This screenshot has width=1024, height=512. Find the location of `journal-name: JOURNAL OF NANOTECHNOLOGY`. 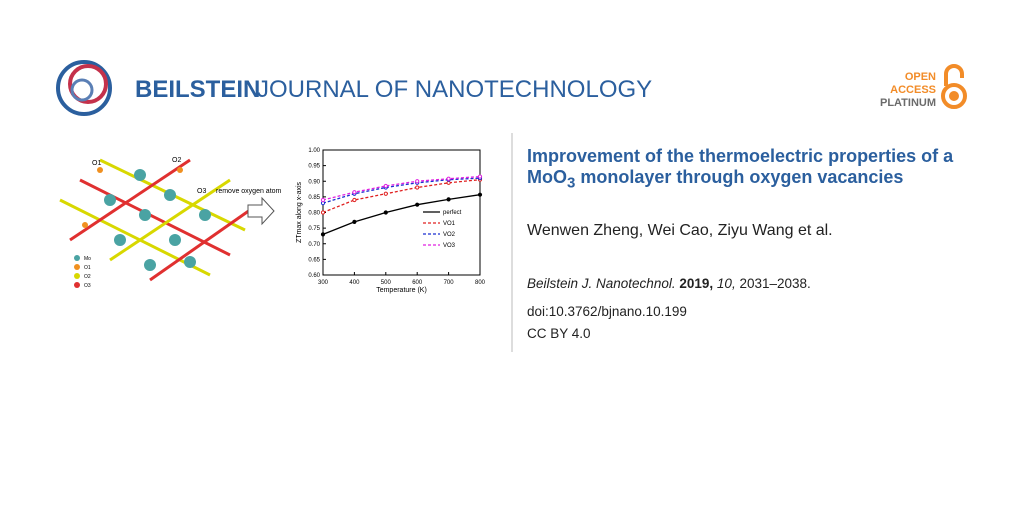

journal-name: JOURNAL OF NANOTECHNOLOGY is located at coordinates (454, 89).